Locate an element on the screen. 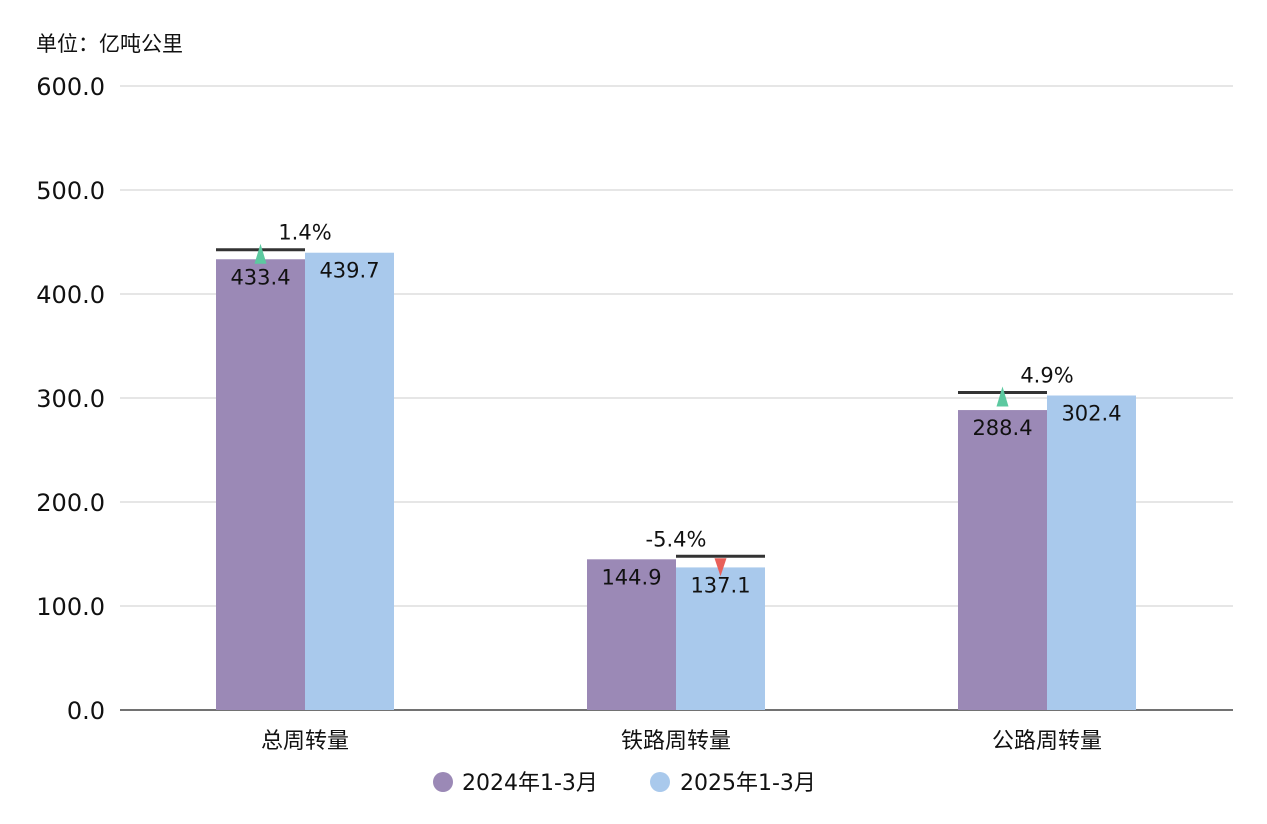  y-tick-label: 100.0 is located at coordinates (70, 607).